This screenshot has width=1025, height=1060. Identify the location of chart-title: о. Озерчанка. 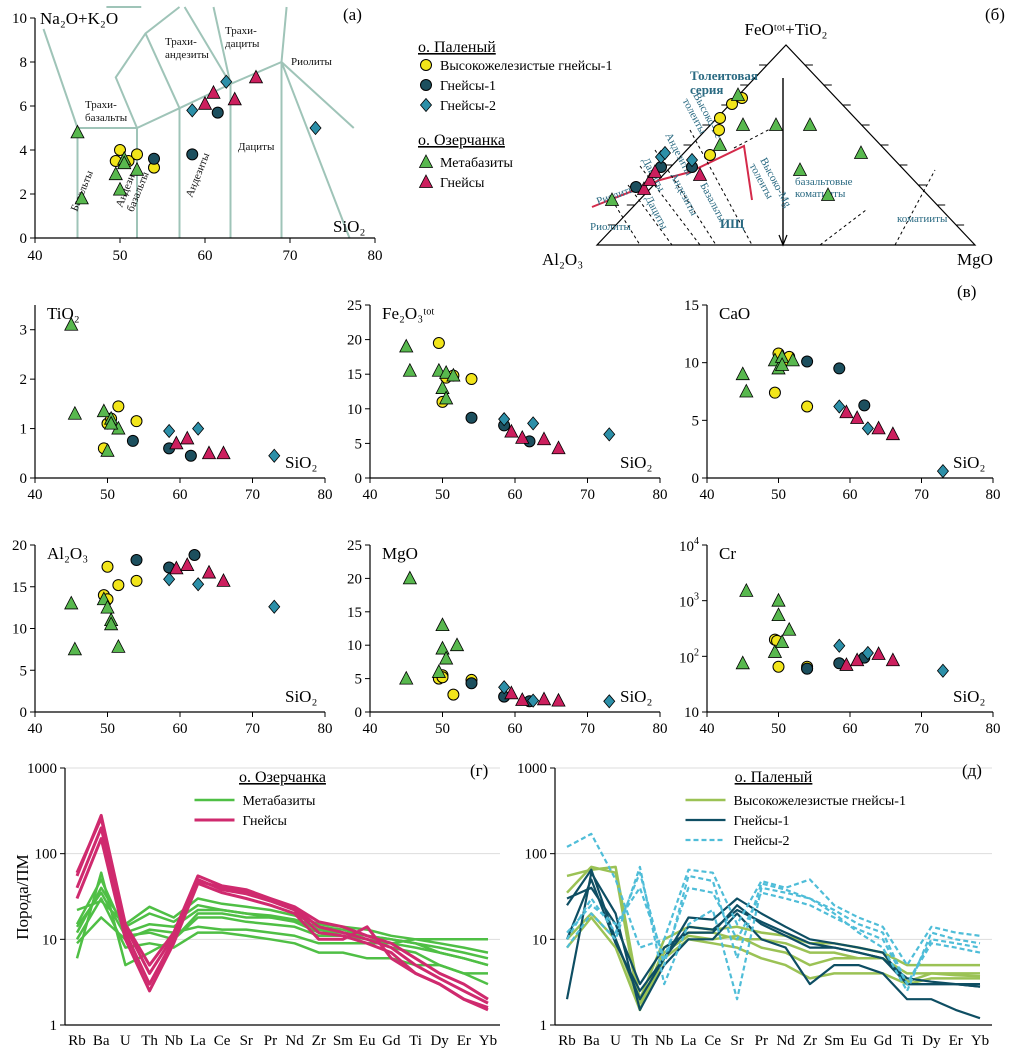
(282, 777).